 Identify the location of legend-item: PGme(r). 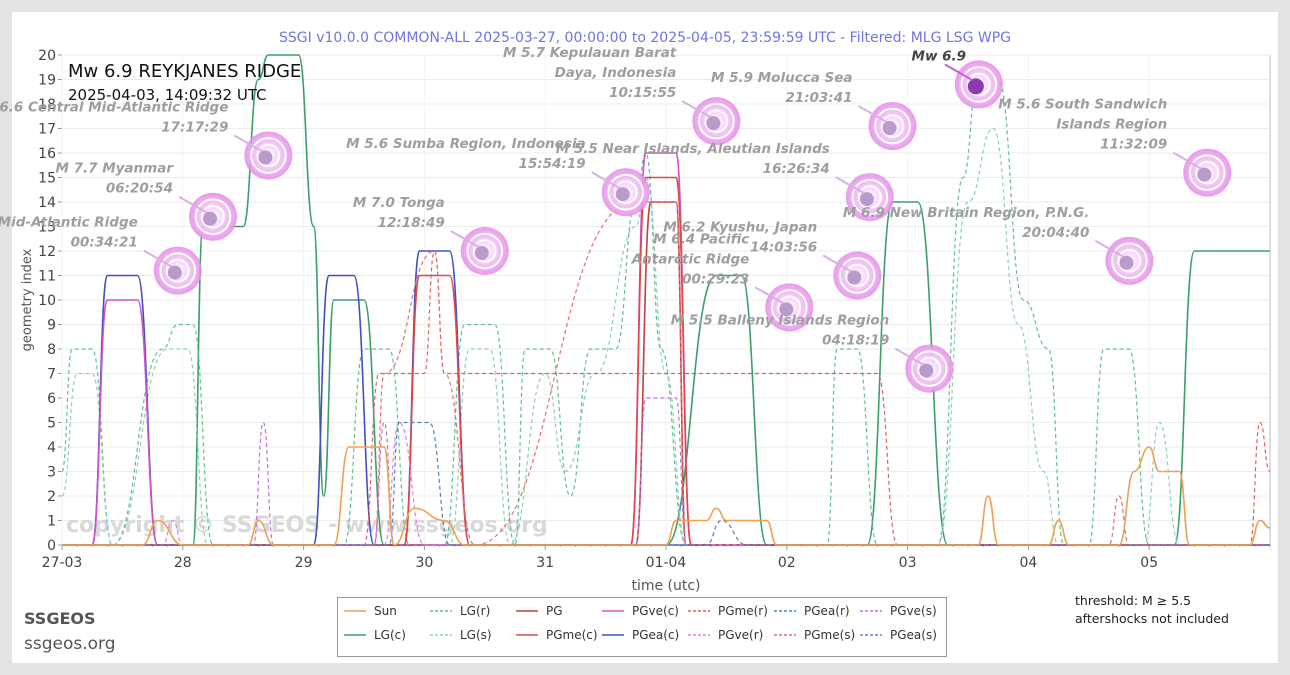
(728, 611).